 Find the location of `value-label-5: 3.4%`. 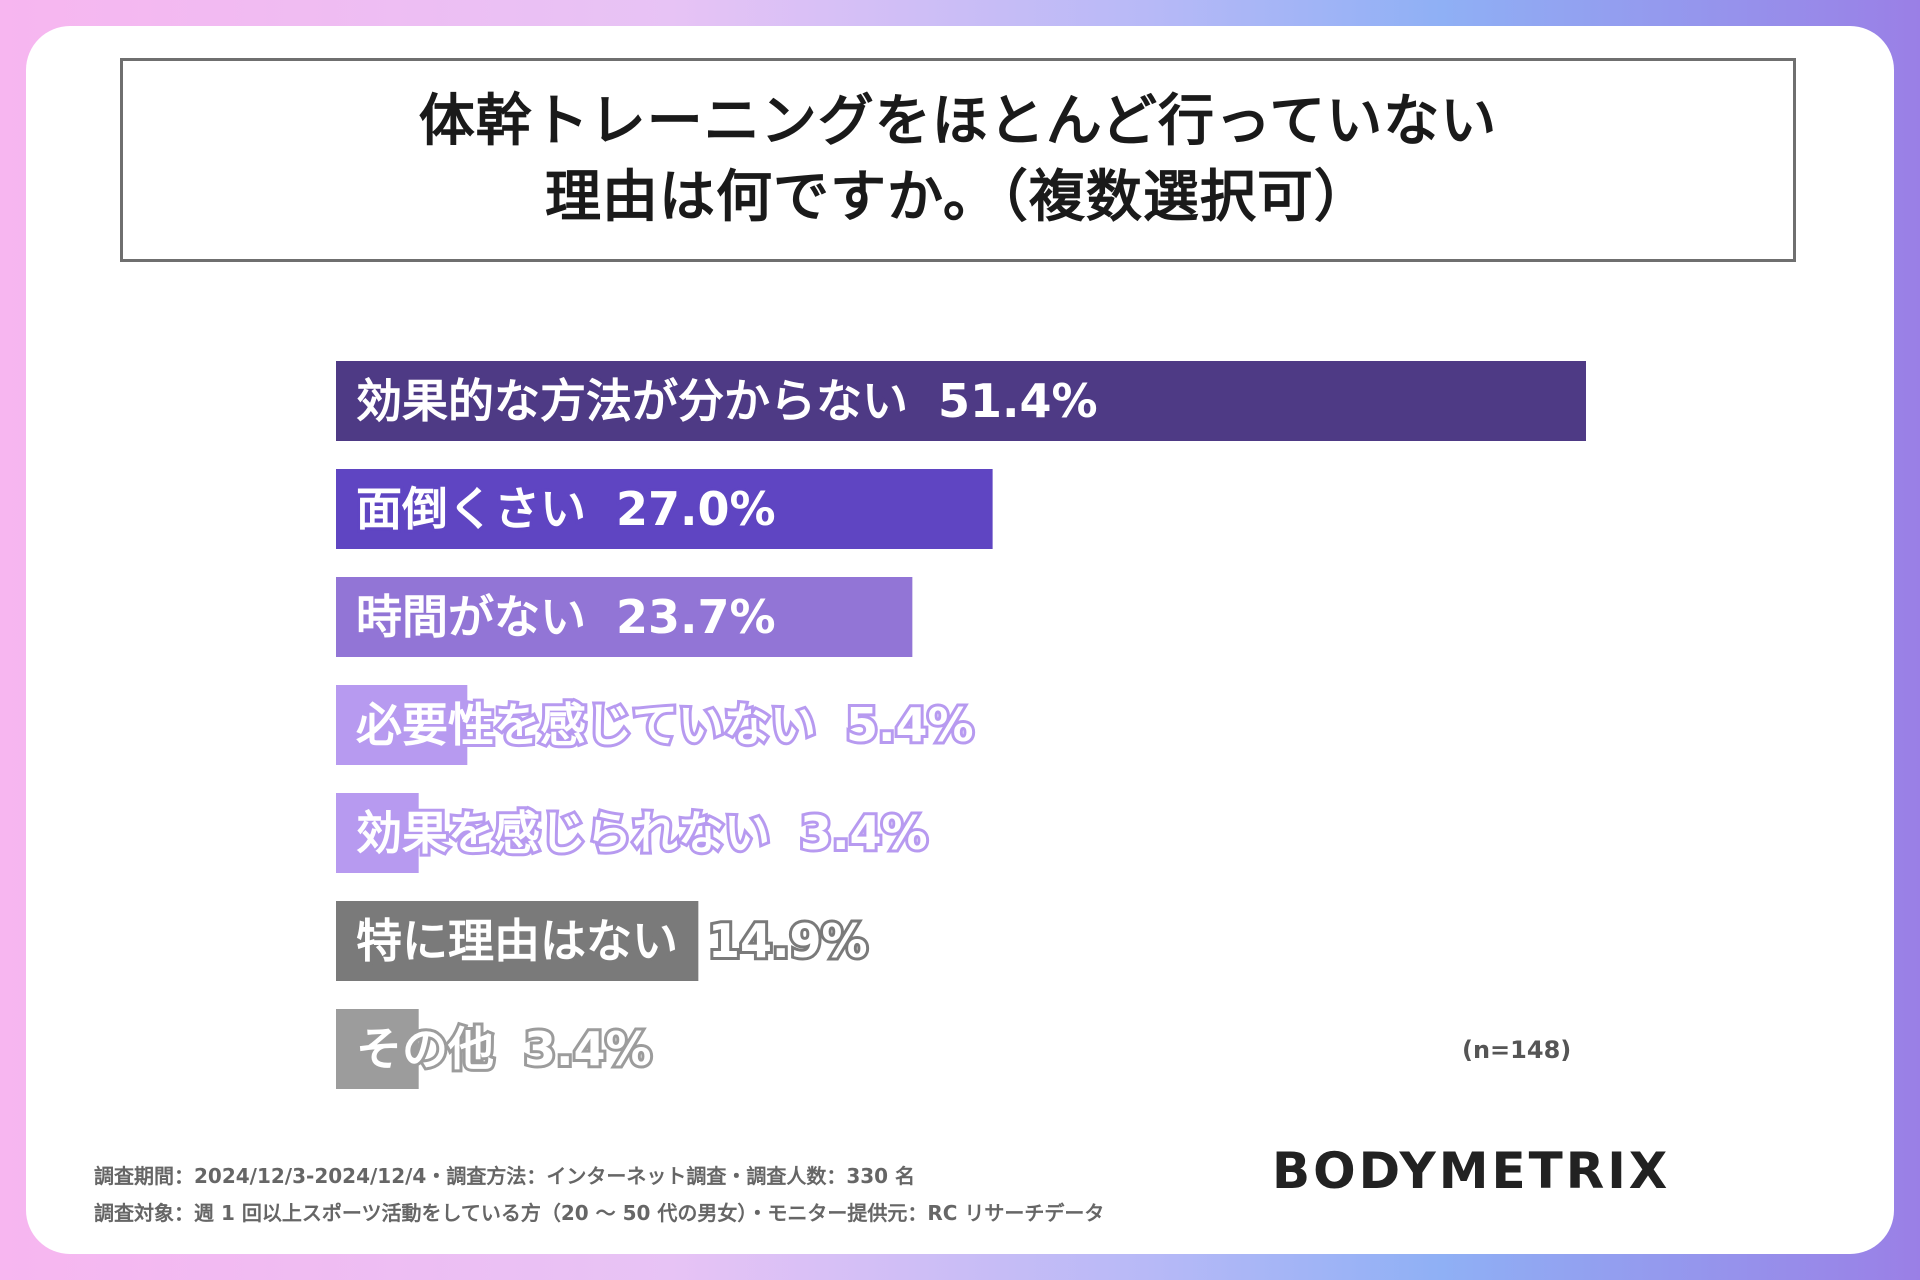

value-label-5: 3.4% is located at coordinates (864, 833).